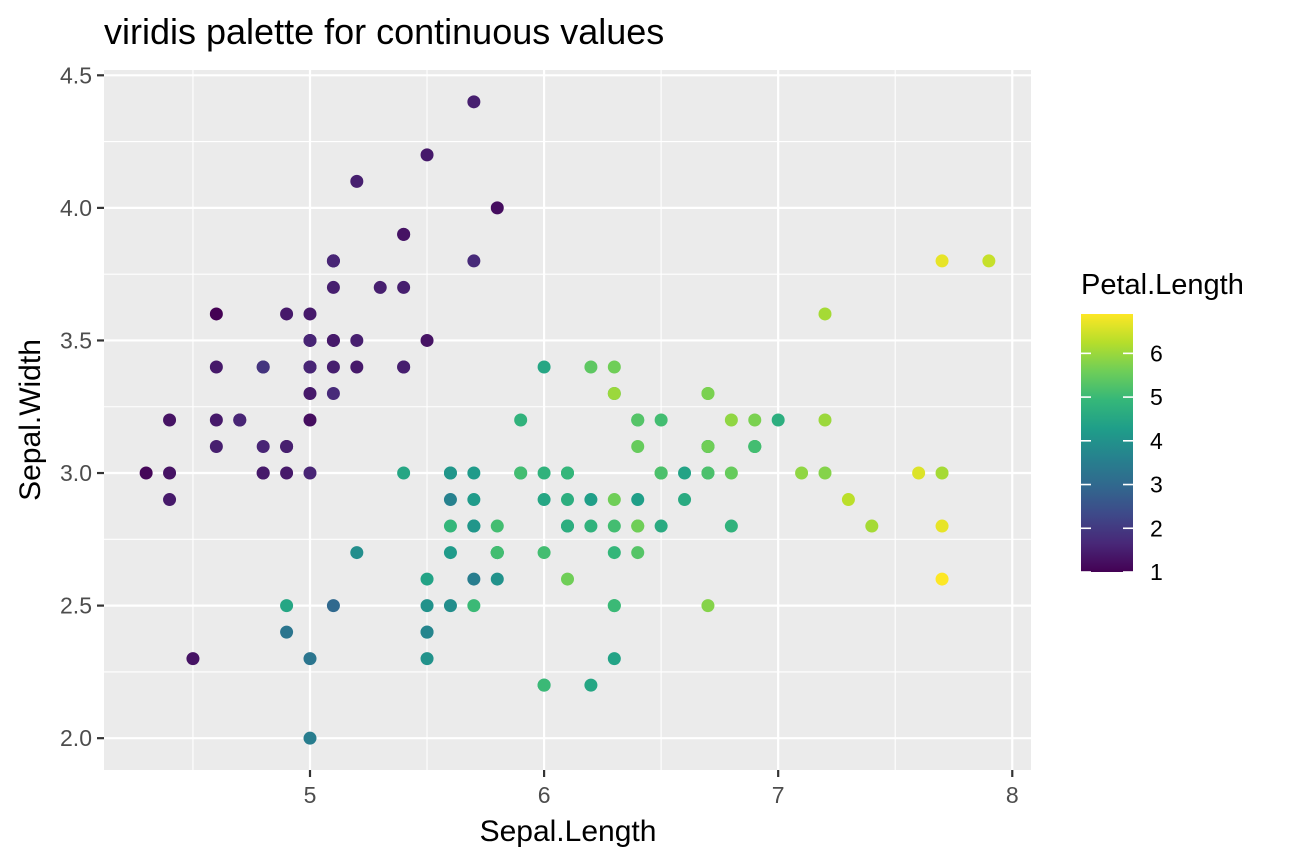  Describe the element at coordinates (1162, 427) in the screenshot. I see `color-legend: Petal.Length 1 2 3 4 5 6` at that location.